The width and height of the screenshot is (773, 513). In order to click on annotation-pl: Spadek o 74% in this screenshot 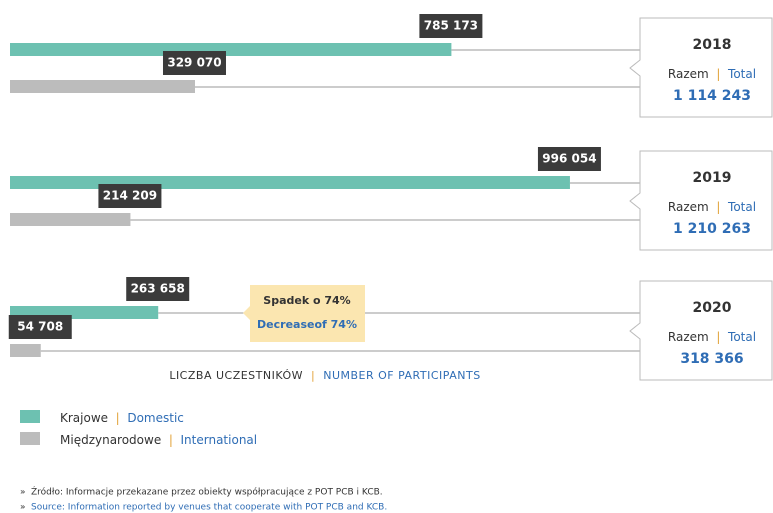, I will do `click(306, 300)`.